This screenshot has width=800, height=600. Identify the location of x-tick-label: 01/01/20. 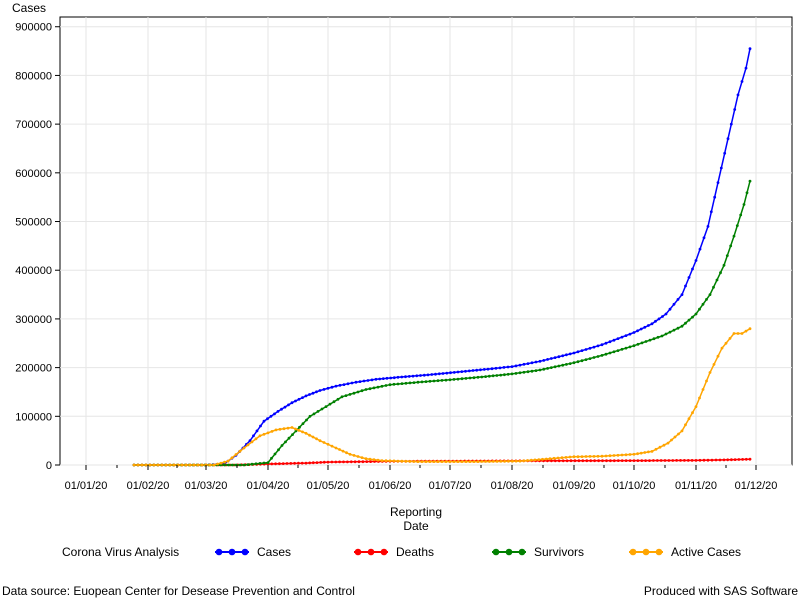
(86, 486).